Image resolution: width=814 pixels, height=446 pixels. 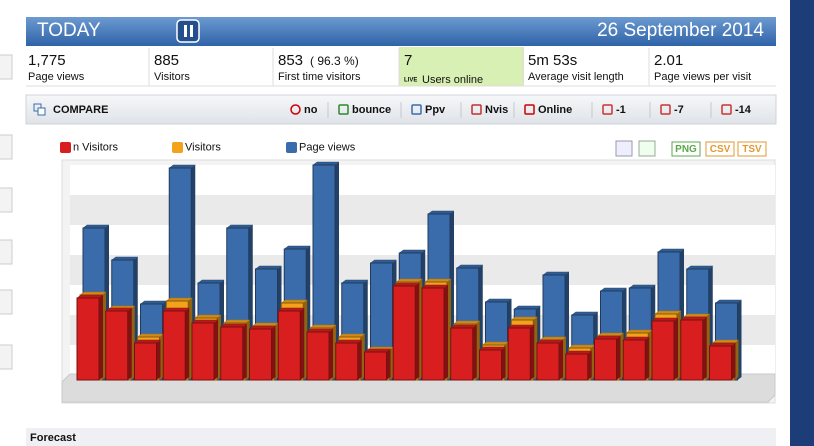 What do you see at coordinates (203, 147) in the screenshot?
I see `legend-label: Visitors` at bounding box center [203, 147].